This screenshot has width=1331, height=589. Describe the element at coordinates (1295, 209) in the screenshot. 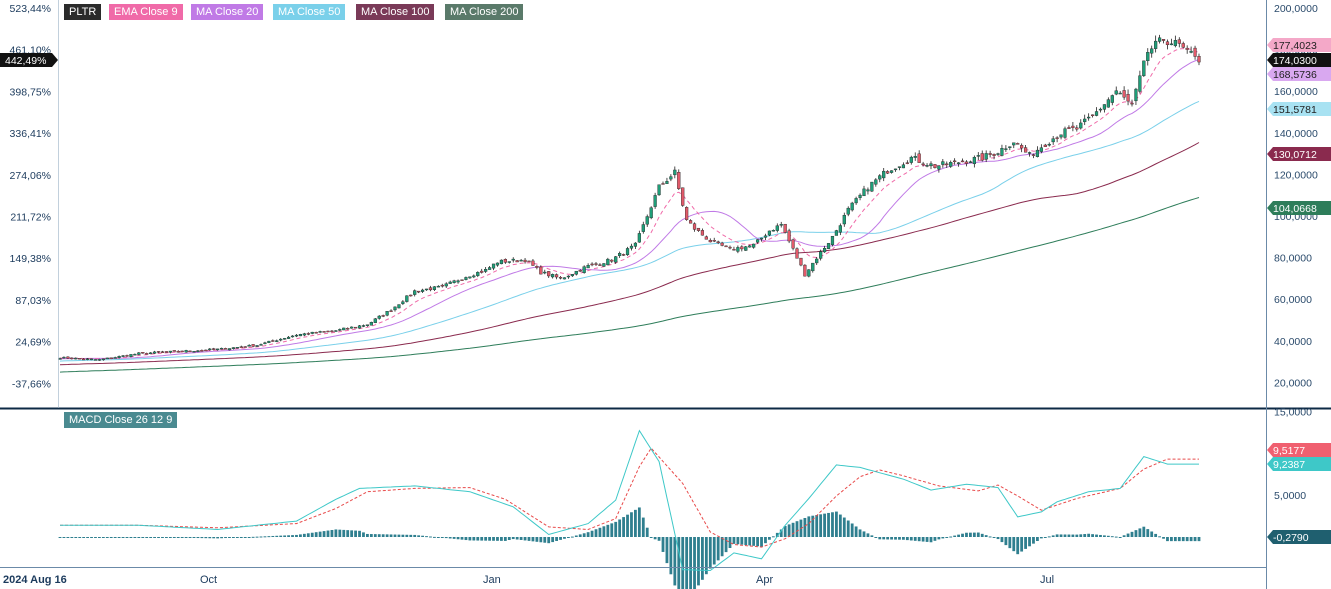

I see `svg-text: 104,0668` at that location.